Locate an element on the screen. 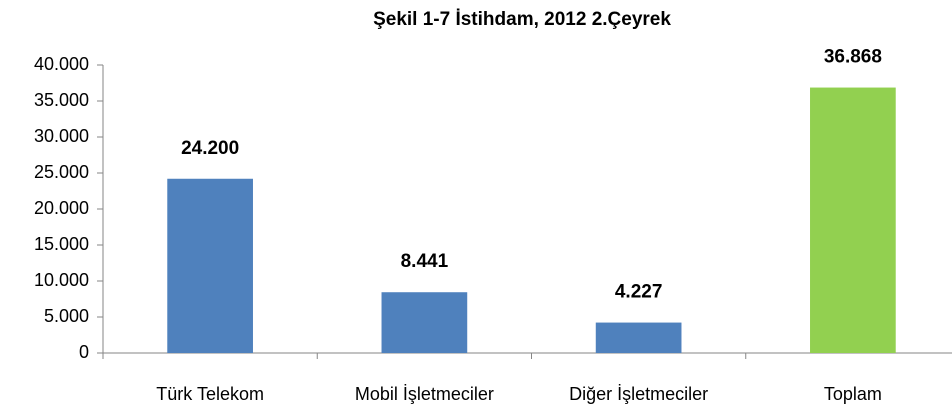 The width and height of the screenshot is (952, 415). x-tick-label: Mobil İşletmeciler is located at coordinates (424, 394).